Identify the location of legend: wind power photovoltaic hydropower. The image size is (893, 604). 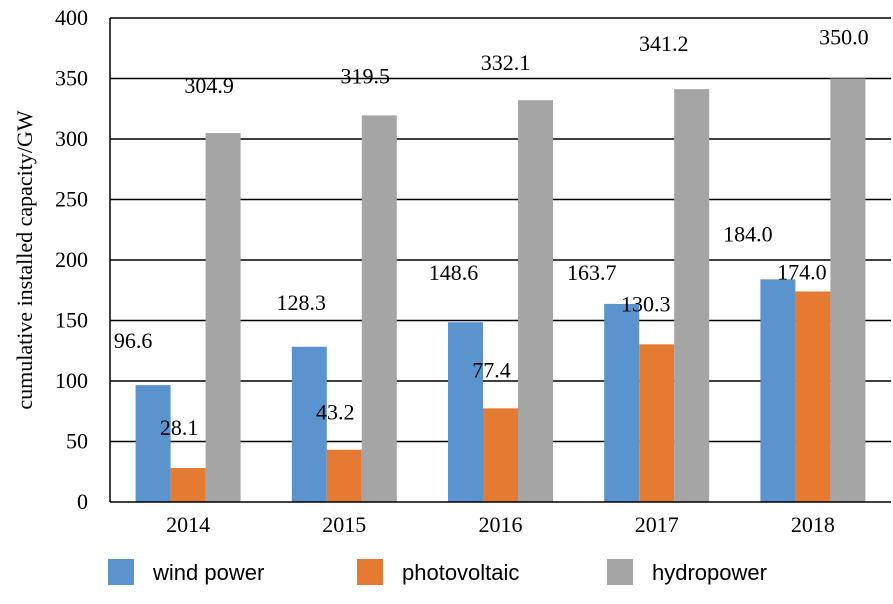
(437, 572).